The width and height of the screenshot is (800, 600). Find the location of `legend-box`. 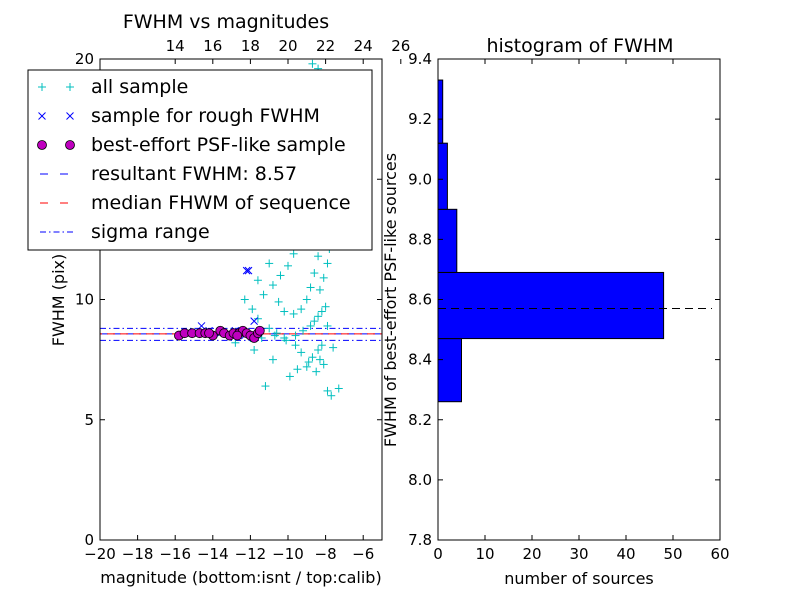

legend-box is located at coordinates (200, 160).